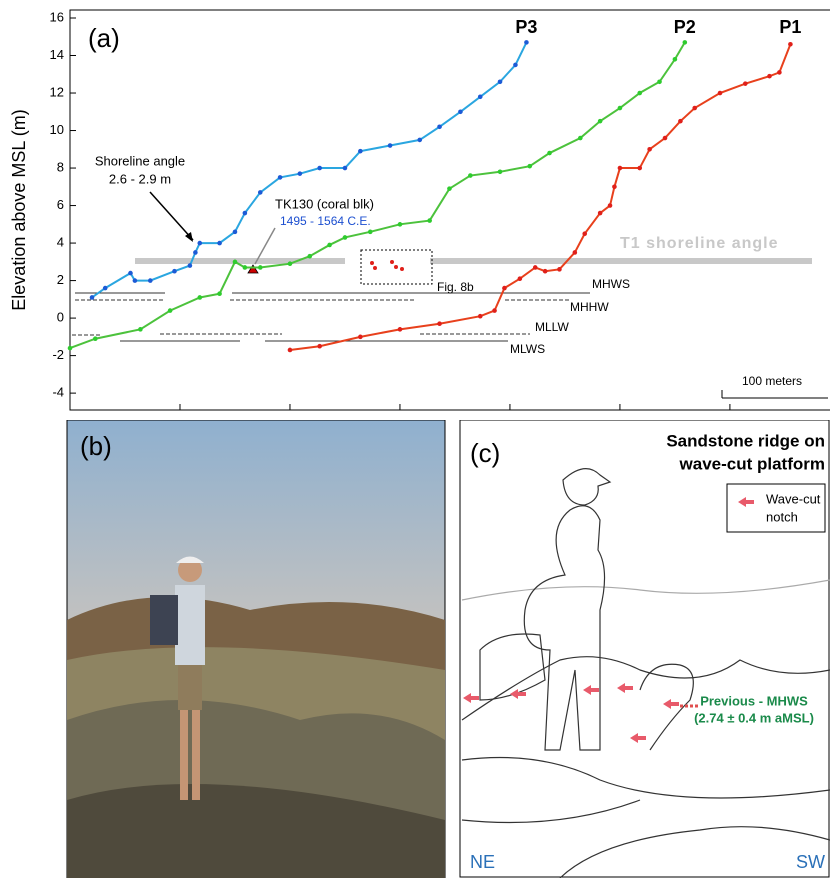  What do you see at coordinates (790, 27) in the screenshot?
I see `series-label: P1` at bounding box center [790, 27].